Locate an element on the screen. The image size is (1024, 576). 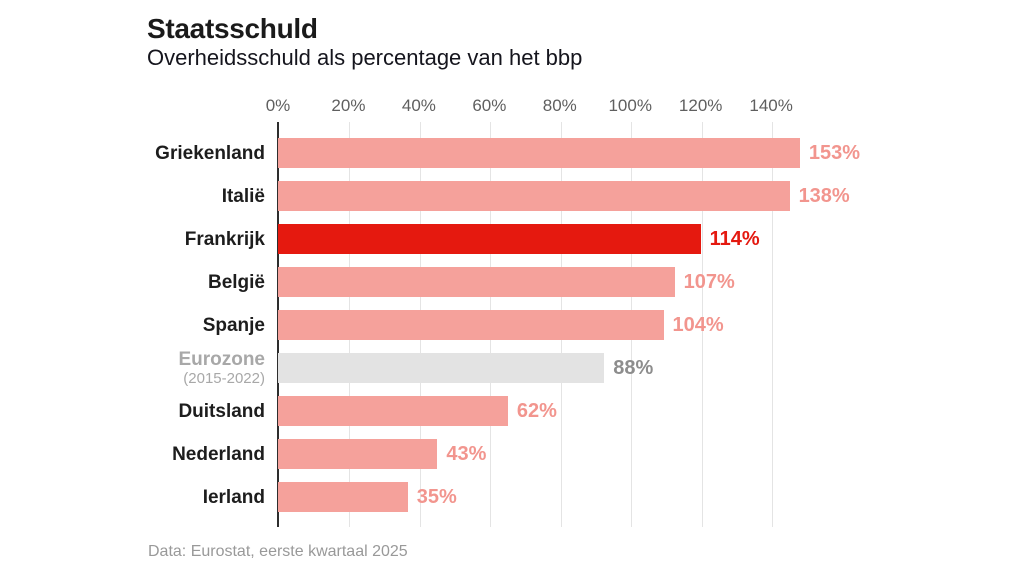
bar-belgie is located at coordinates (476, 282).